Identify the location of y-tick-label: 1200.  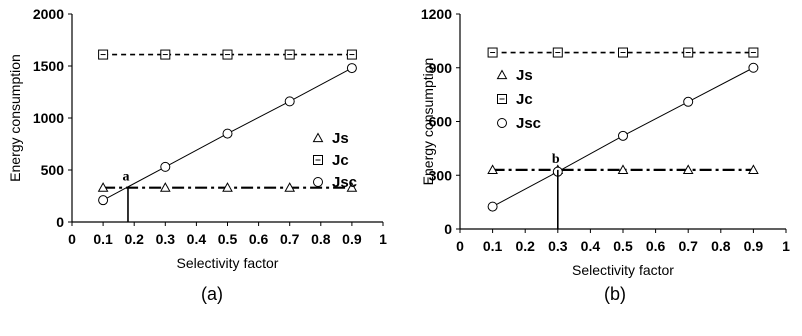
(436, 14).